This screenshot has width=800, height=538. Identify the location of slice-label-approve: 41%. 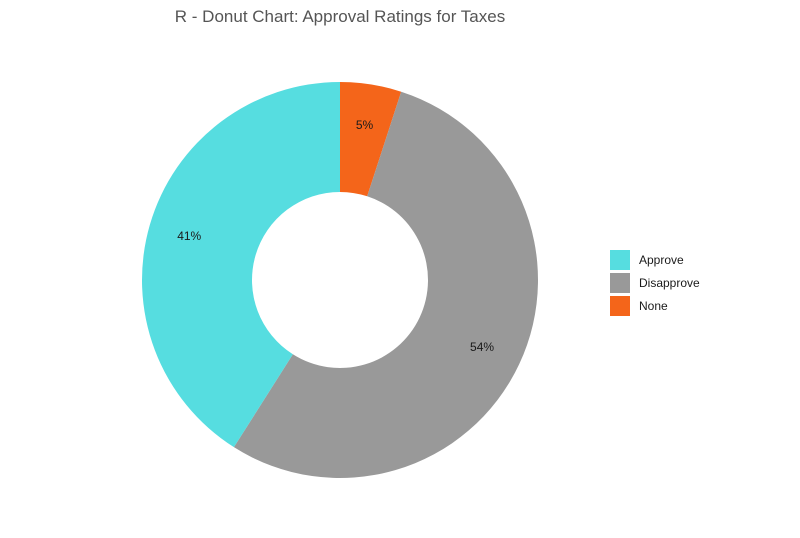
(189, 236).